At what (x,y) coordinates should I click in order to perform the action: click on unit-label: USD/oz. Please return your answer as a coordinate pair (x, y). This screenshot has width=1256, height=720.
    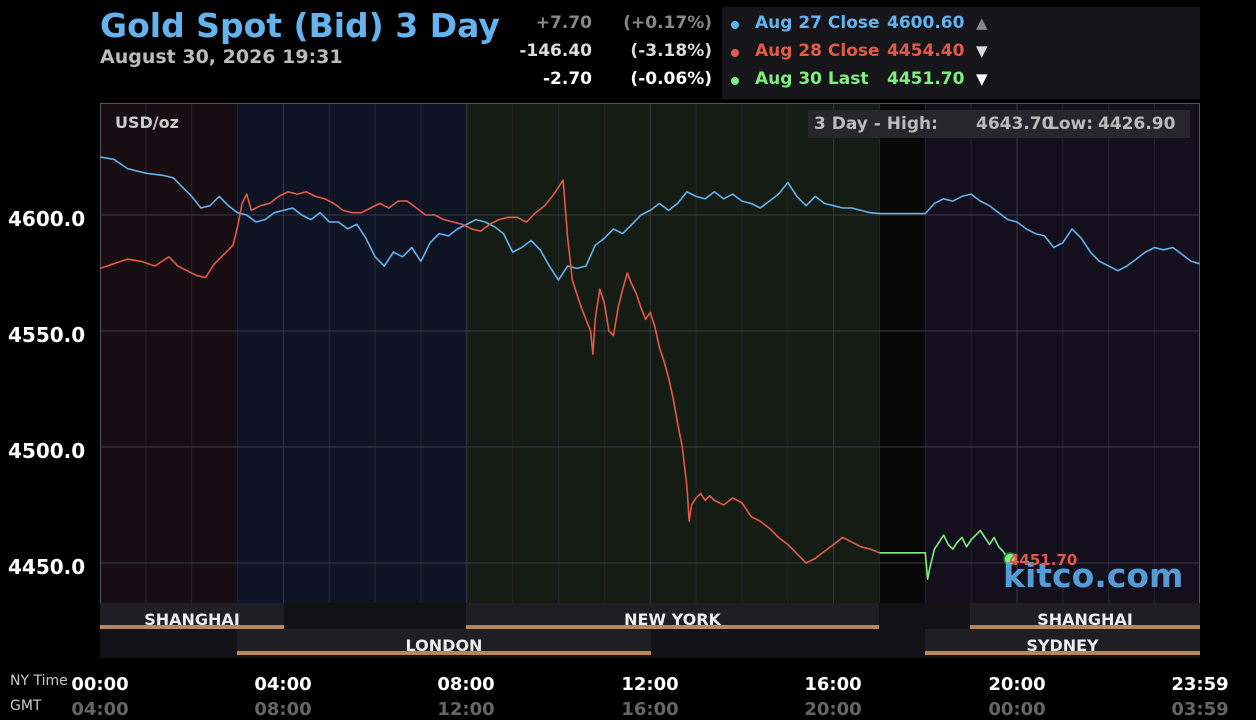
    Looking at the image, I should click on (147, 122).